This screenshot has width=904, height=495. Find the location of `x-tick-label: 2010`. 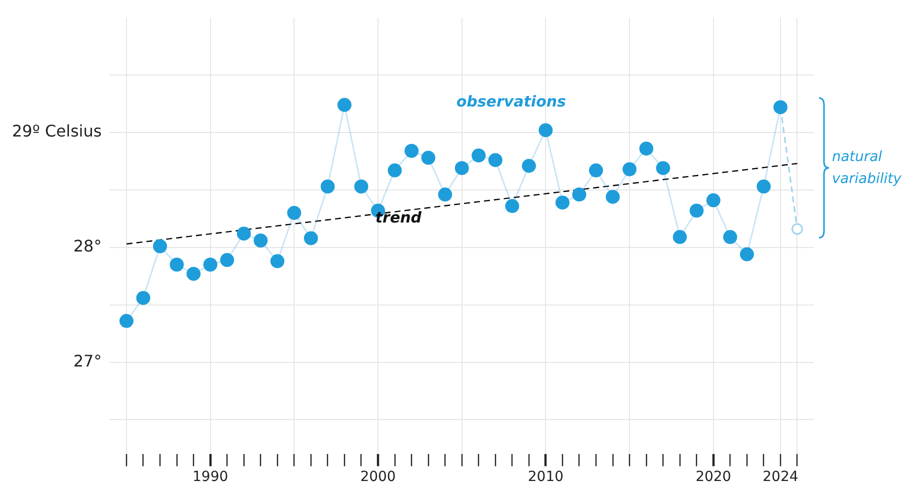

x-tick-label: 2010 is located at coordinates (546, 477).